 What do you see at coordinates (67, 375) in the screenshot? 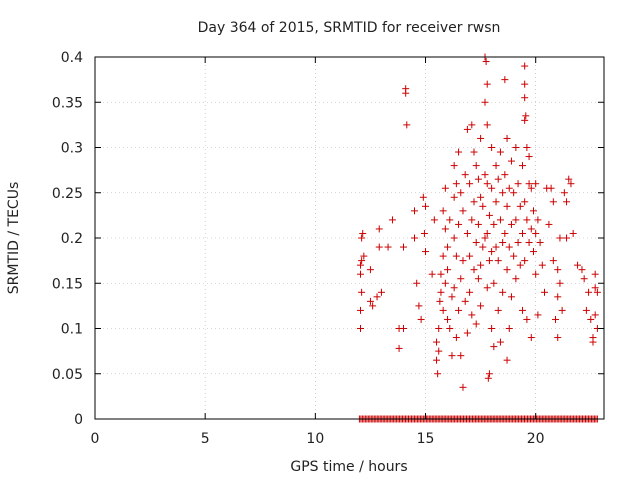
I see `y-tick-label: 0.05` at bounding box center [67, 375].